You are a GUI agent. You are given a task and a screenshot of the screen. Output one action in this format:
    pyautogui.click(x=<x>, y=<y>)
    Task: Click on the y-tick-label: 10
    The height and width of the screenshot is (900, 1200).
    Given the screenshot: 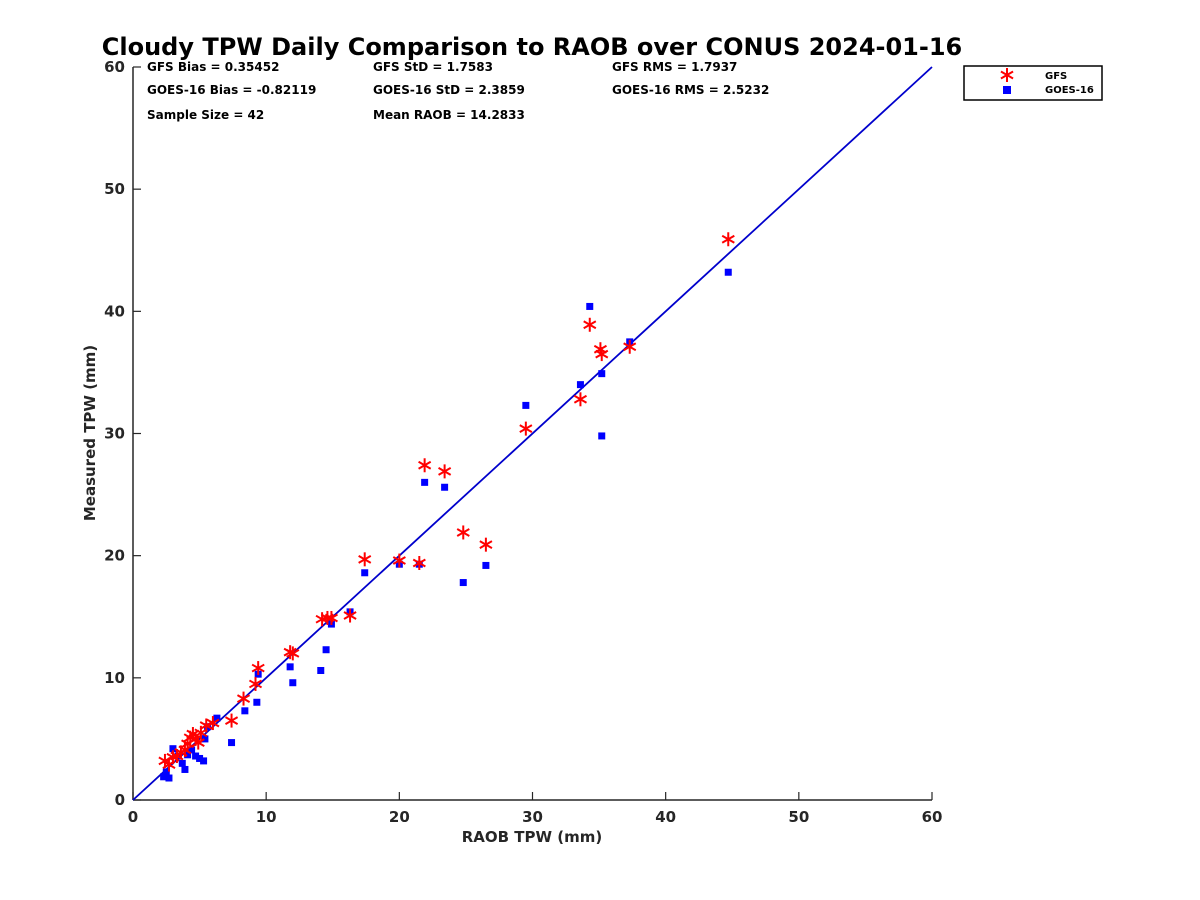 What is the action you would take?
    pyautogui.click(x=114, y=678)
    